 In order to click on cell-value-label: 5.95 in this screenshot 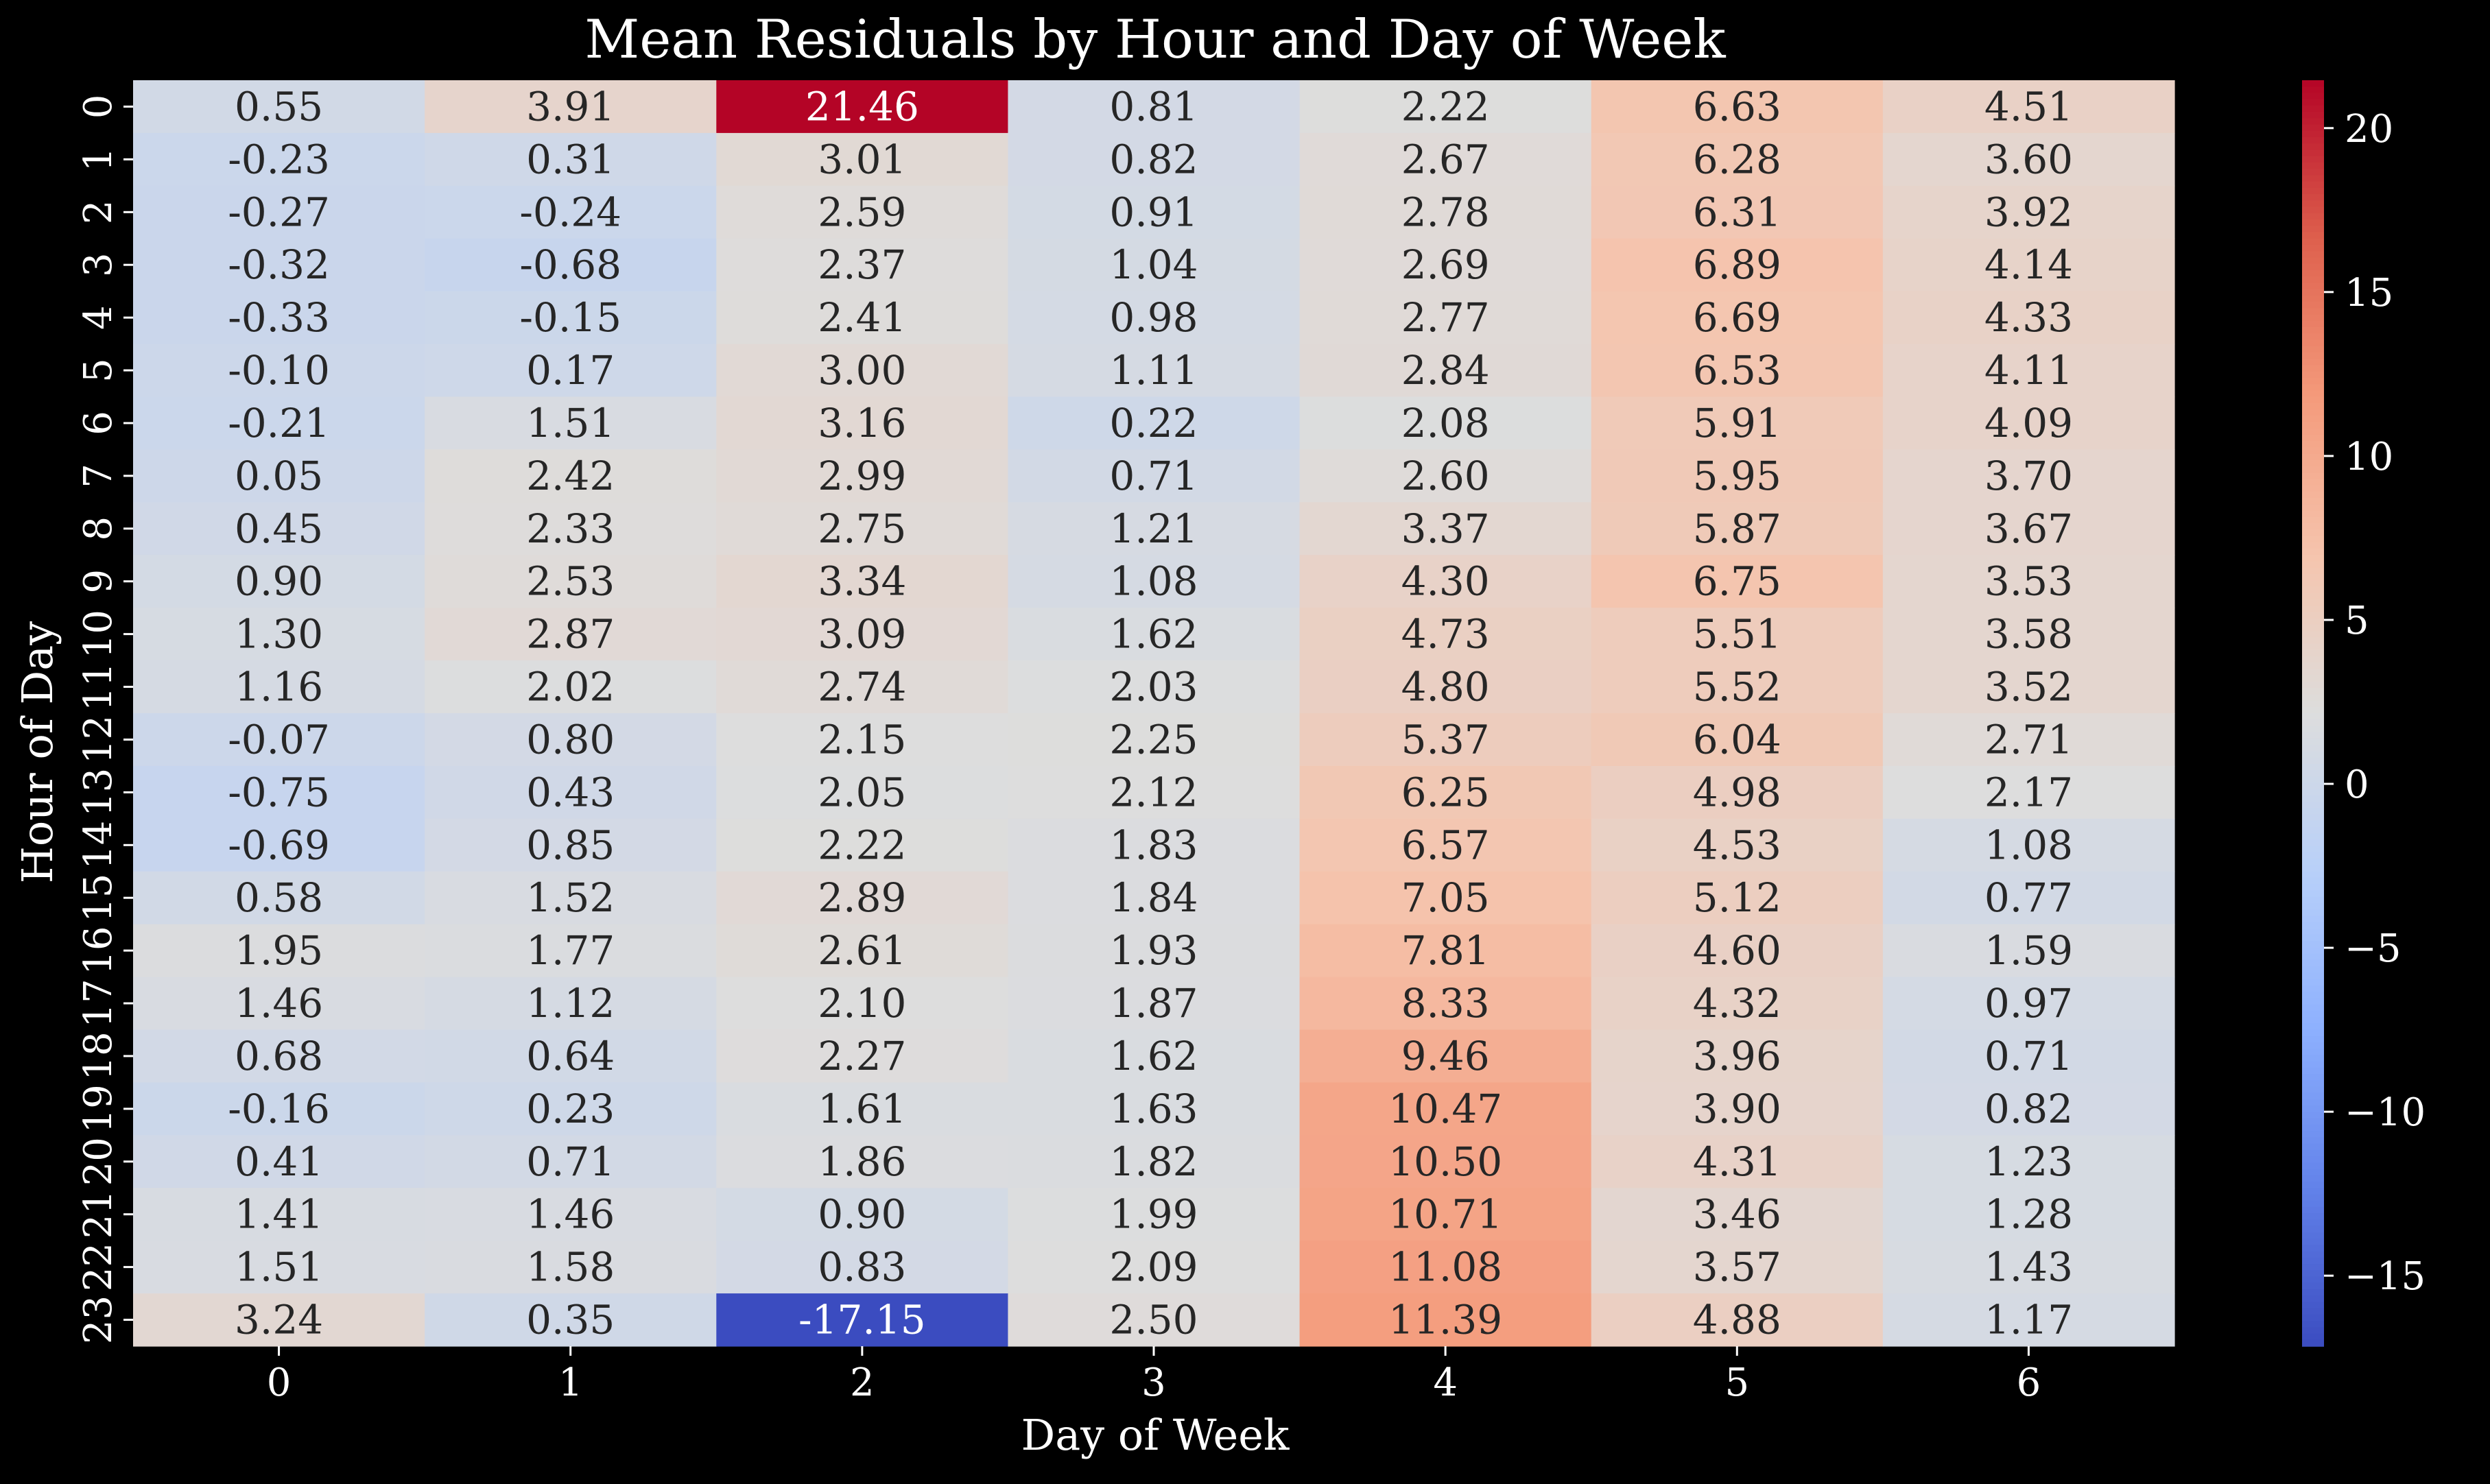, I will do `click(1737, 476)`.